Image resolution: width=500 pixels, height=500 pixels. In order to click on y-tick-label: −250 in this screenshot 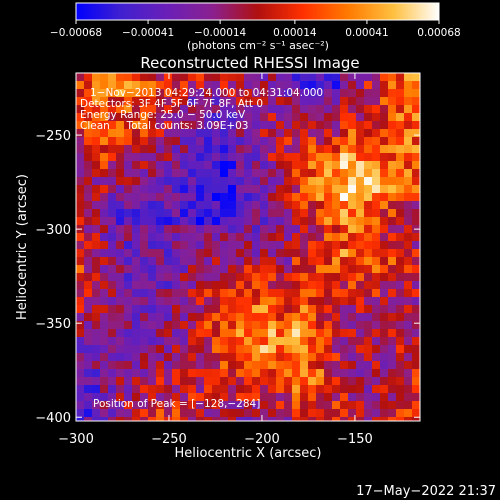, I will do `click(53, 136)`.